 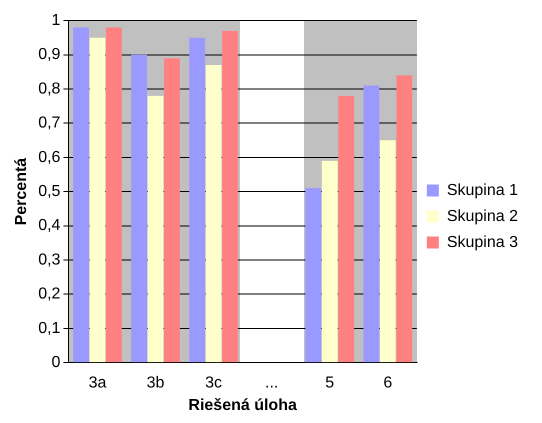 I want to click on y-tick-label: 0,7, so click(x=49, y=123).